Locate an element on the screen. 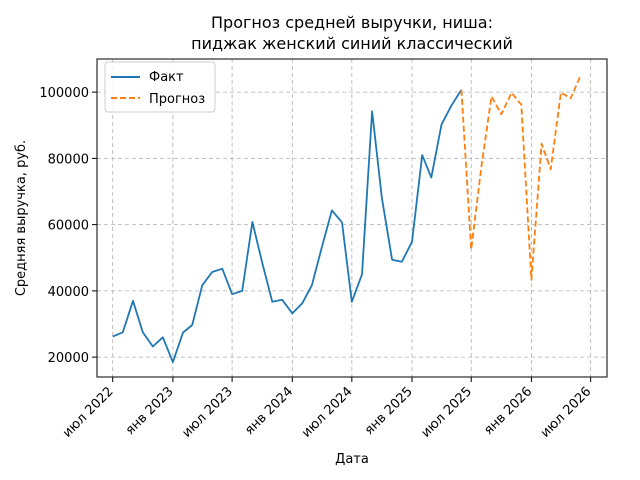  chart-title-line-1: Прогноз средней выручки, ниша: is located at coordinates (352, 22).